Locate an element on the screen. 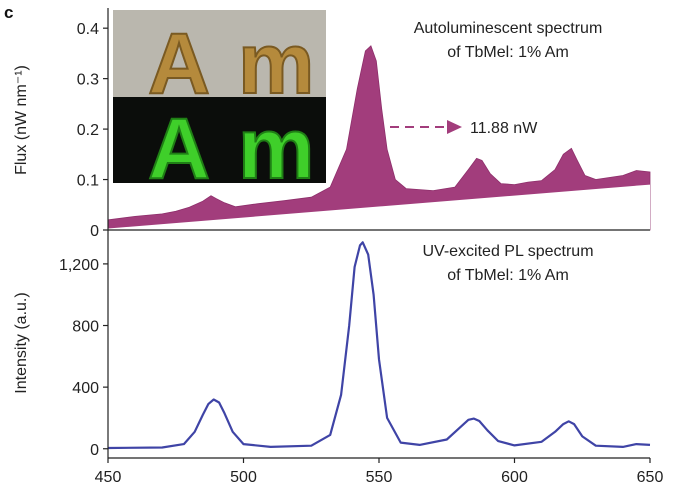 This screenshot has height=496, width=676. bottom-title-line-1: UV-excited PL spectrum is located at coordinates (507, 251).